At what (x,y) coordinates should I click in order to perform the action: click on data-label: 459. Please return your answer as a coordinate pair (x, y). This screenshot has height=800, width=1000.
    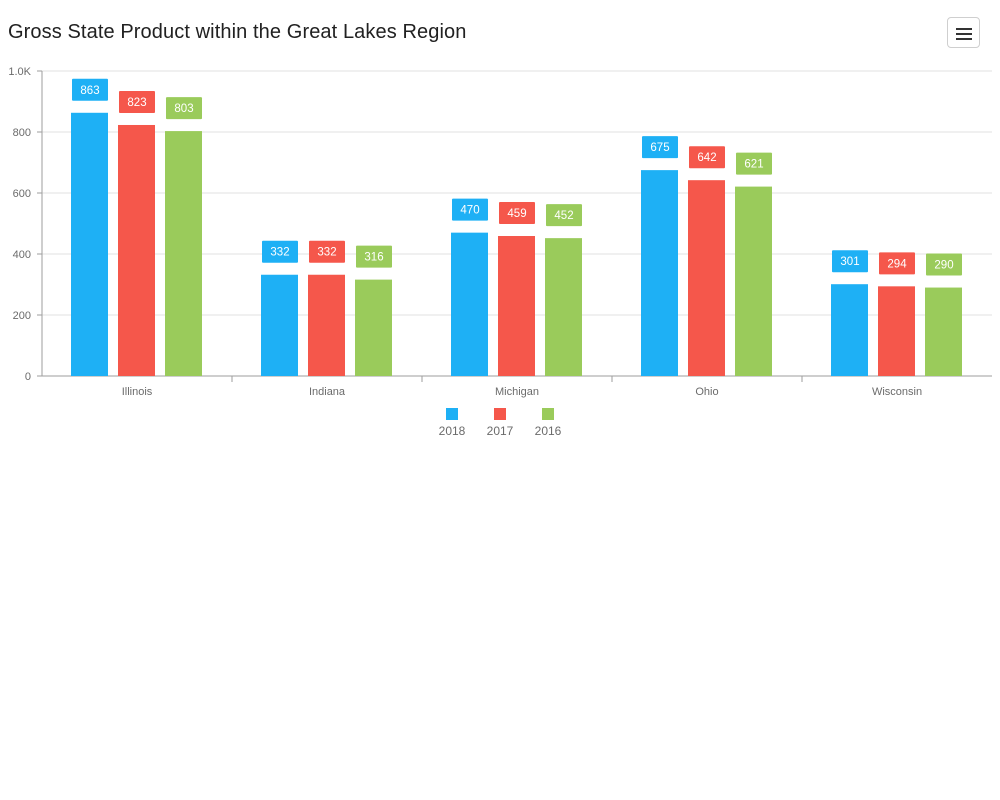
    Looking at the image, I should click on (516, 214).